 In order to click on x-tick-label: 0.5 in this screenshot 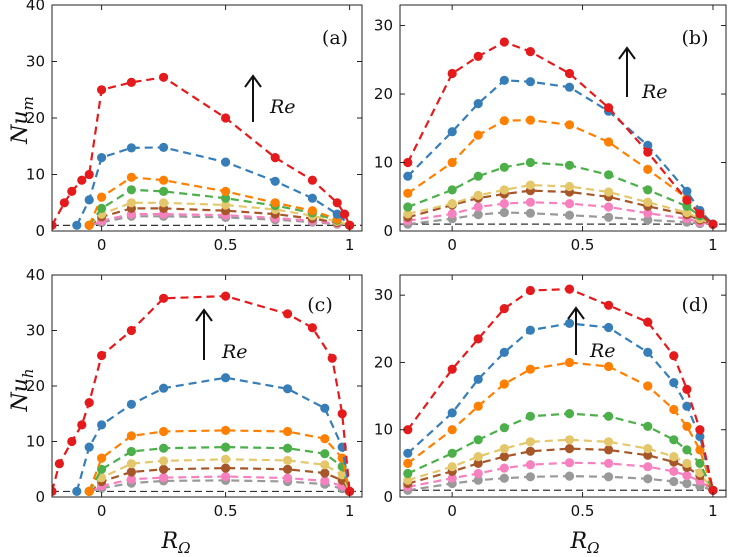, I will do `click(226, 245)`.